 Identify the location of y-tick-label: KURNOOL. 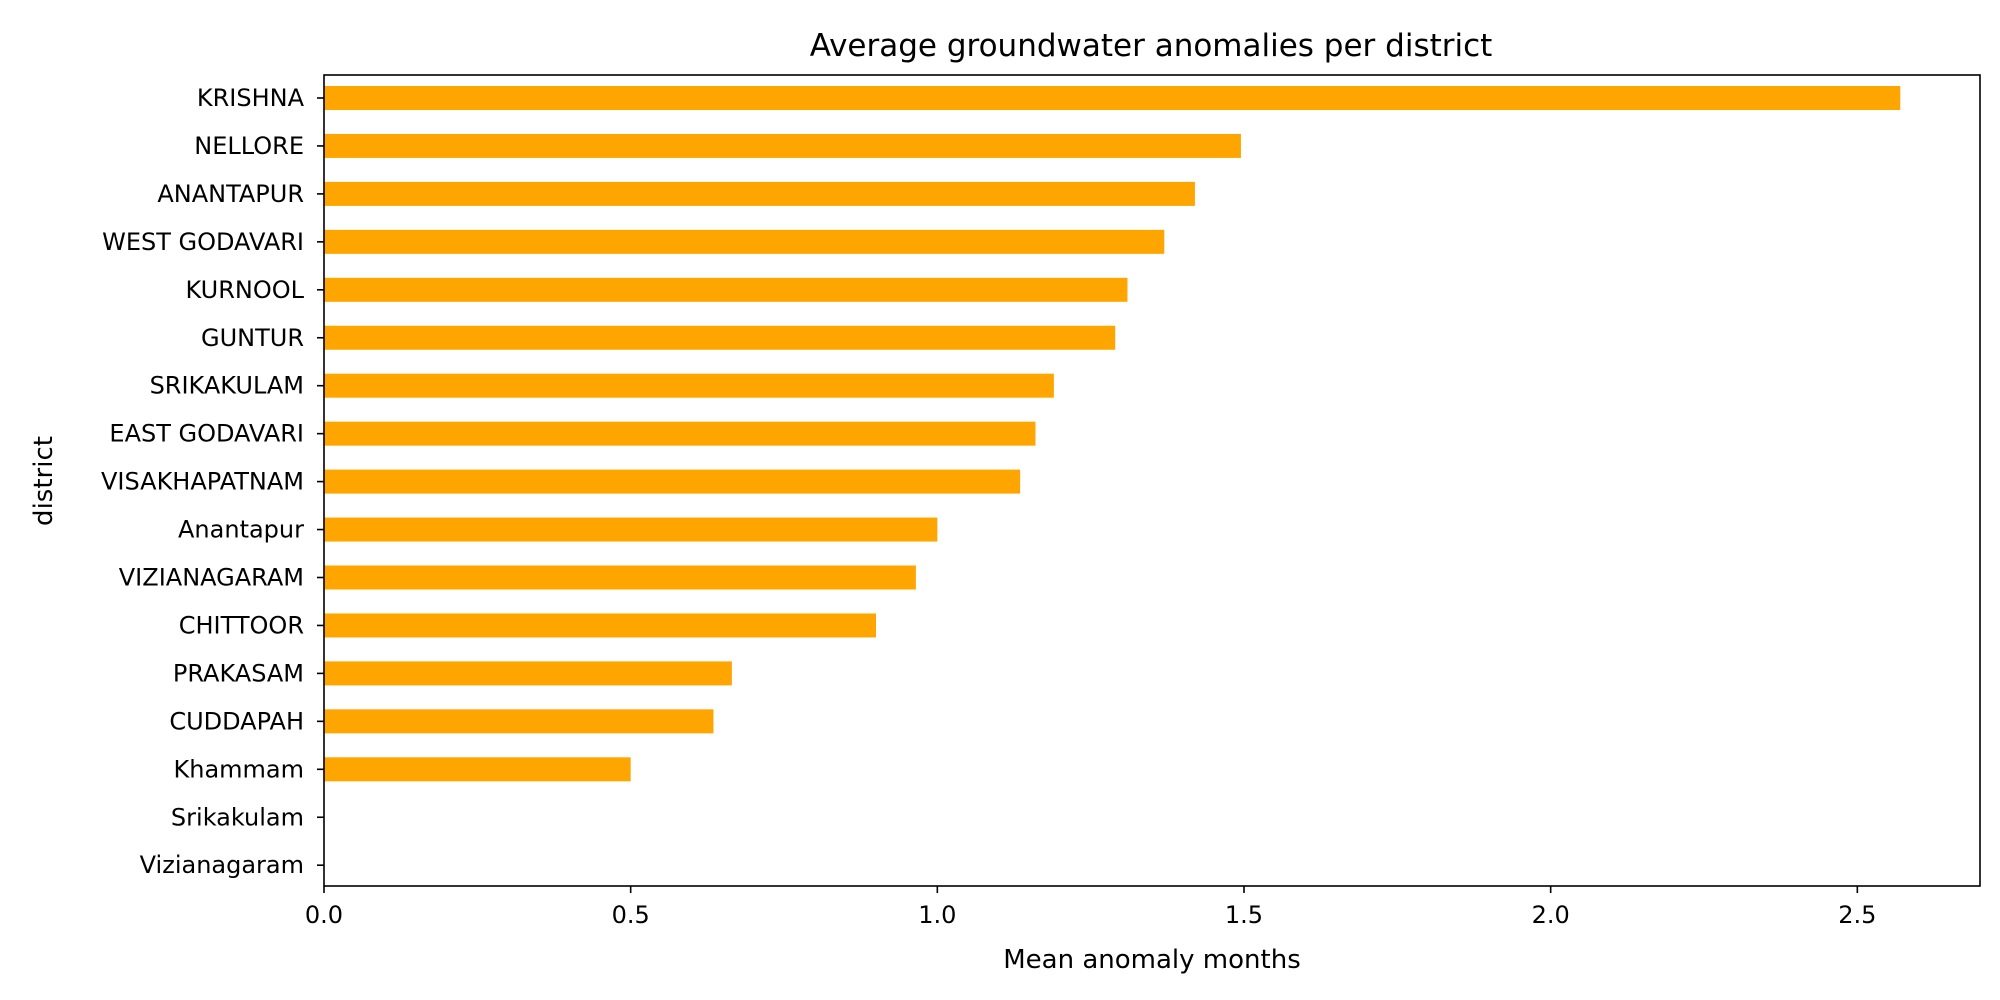
(245, 290).